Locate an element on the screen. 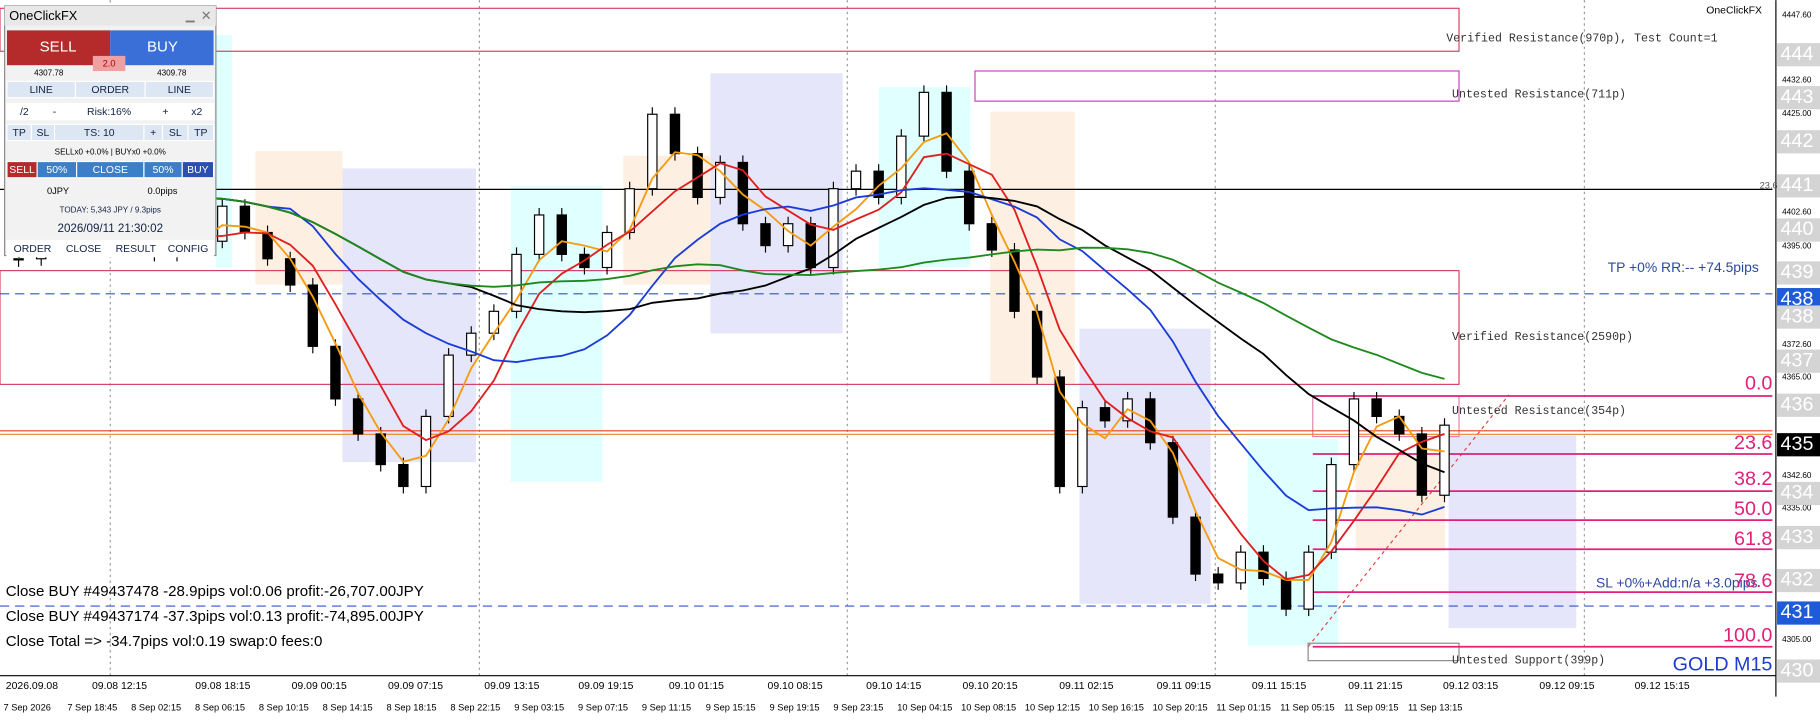  price-label: 4372.60 is located at coordinates (1797, 344).